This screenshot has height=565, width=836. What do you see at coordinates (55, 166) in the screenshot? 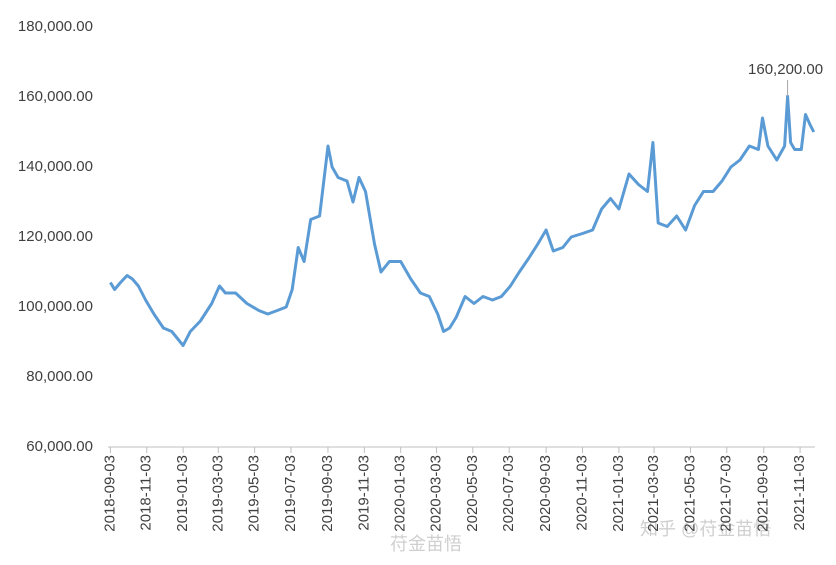
I see `y-tick-label: 140,000.00` at bounding box center [55, 166].